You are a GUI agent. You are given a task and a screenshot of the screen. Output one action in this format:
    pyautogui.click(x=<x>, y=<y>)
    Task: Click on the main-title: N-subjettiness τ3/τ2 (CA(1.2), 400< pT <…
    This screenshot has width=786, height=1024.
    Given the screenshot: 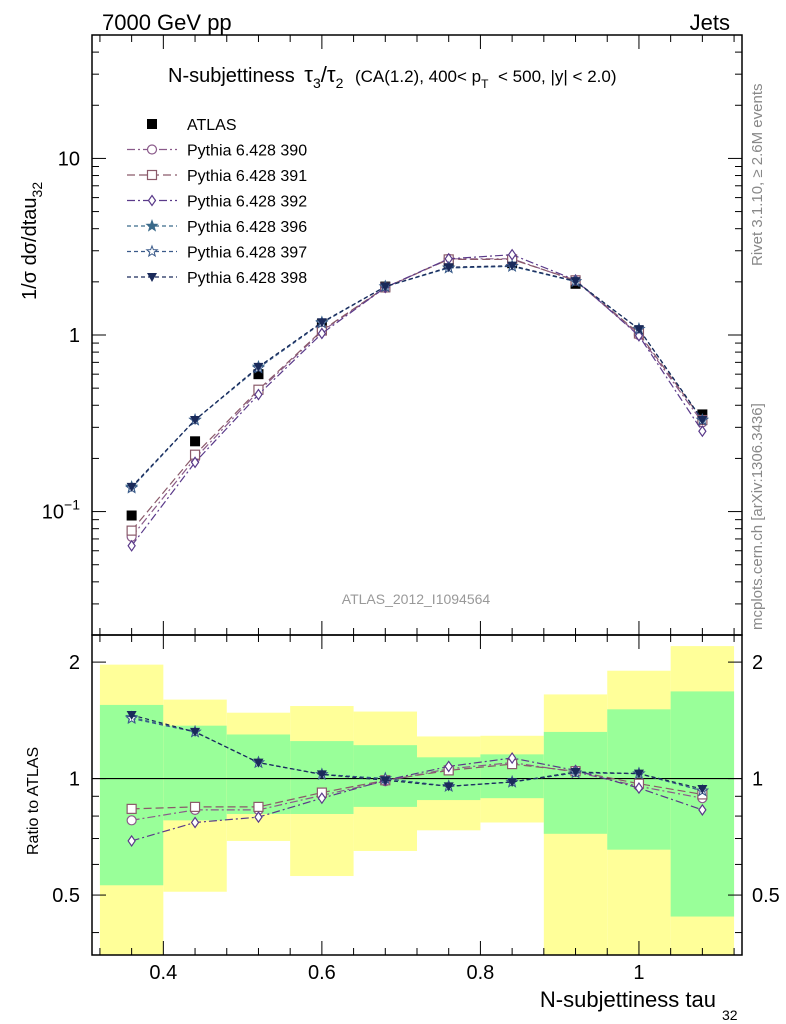 What is the action you would take?
    pyautogui.click(x=392, y=77)
    